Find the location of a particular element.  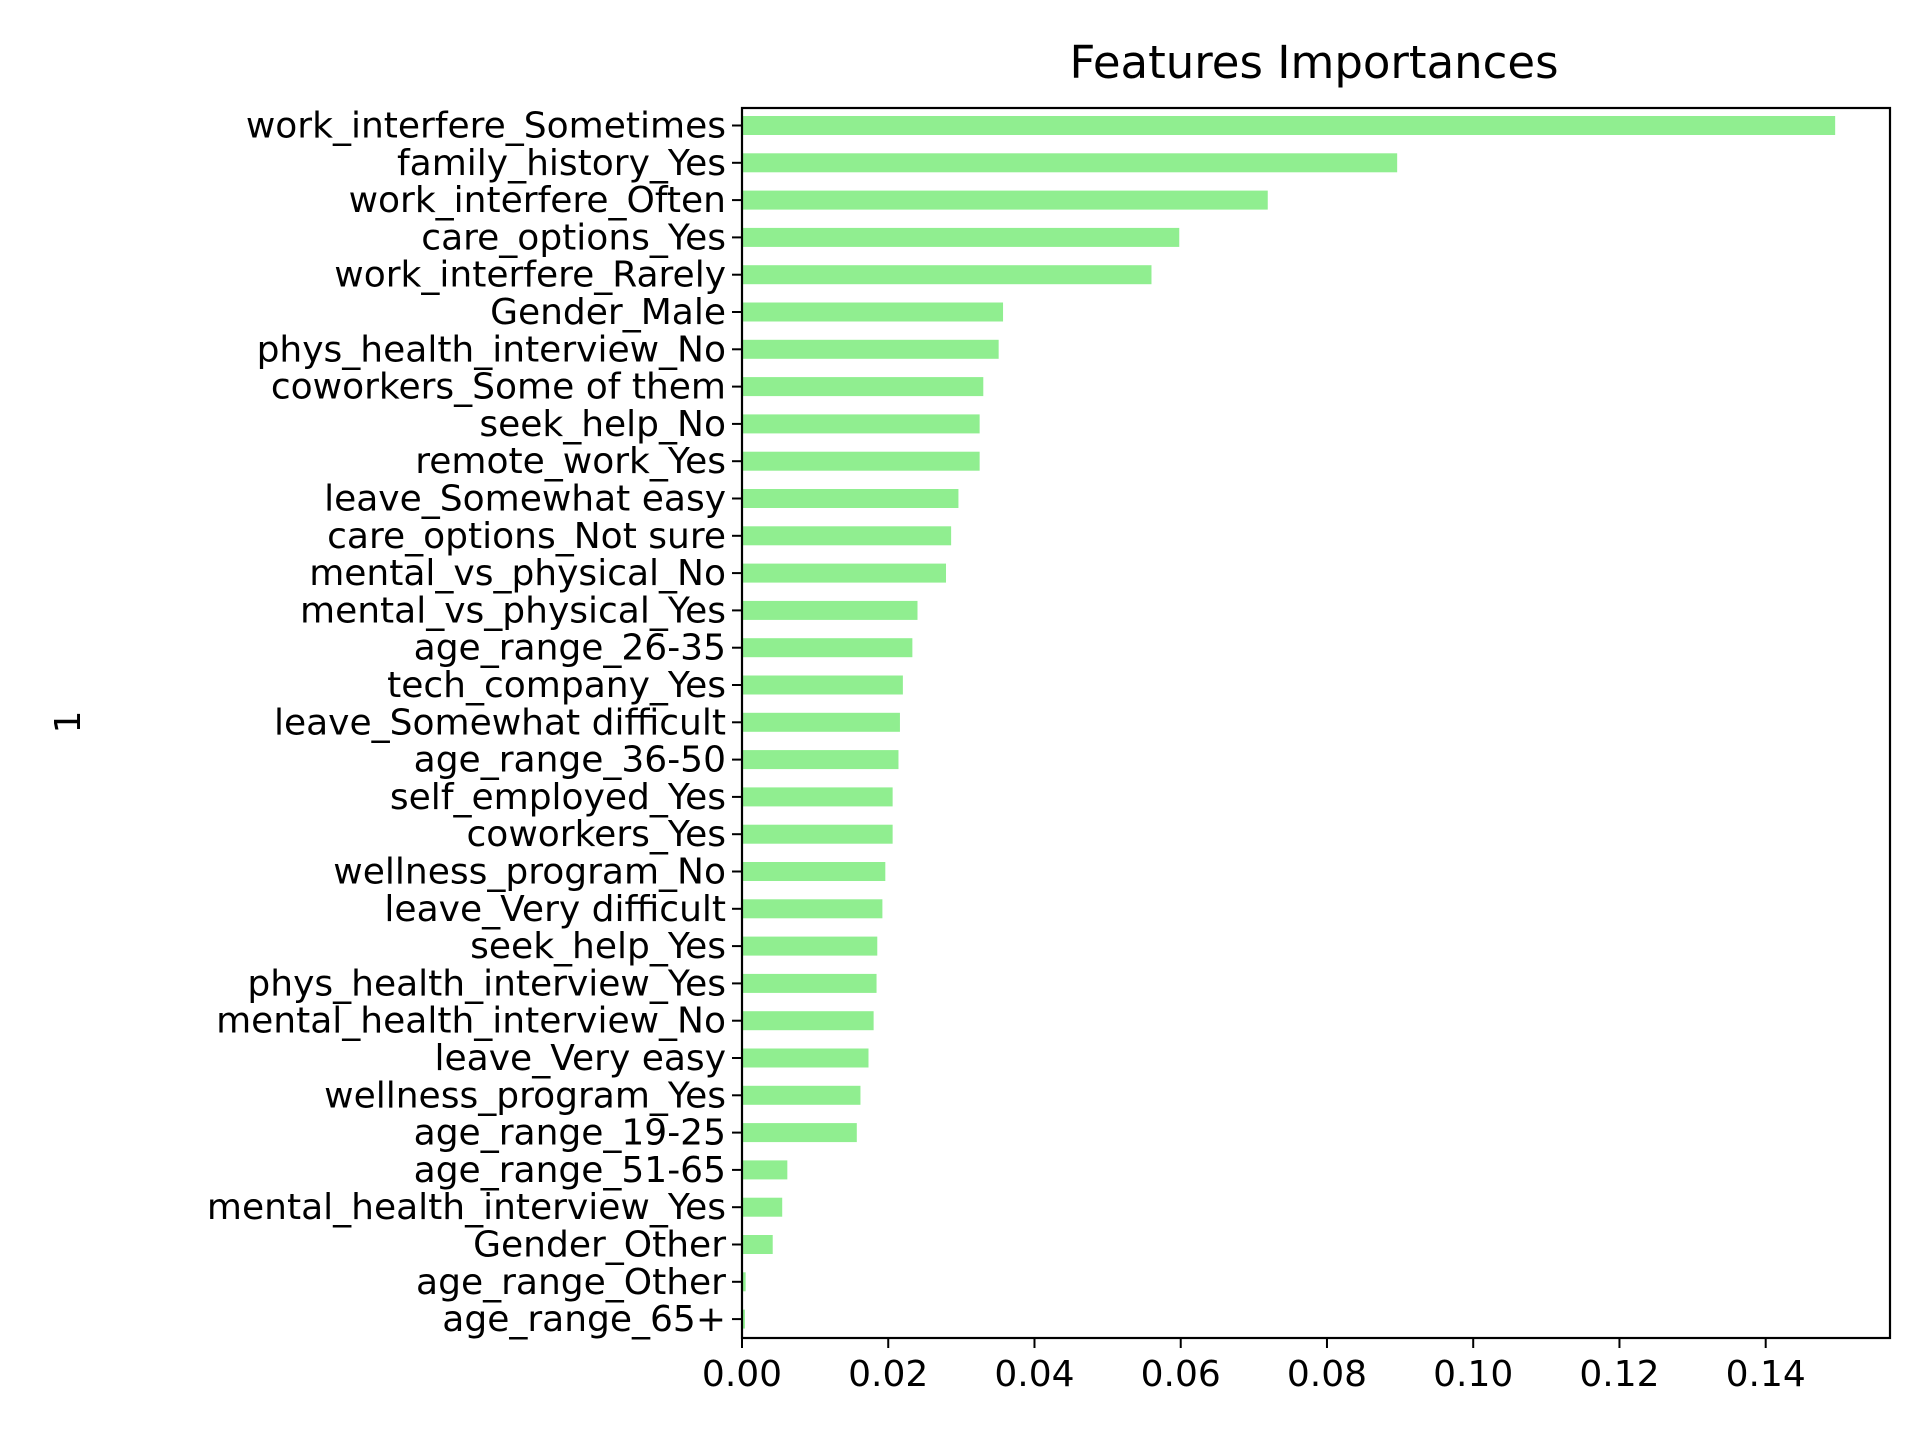

y-tick-label-0: work_interfere_Sometimes is located at coordinates (486, 126).